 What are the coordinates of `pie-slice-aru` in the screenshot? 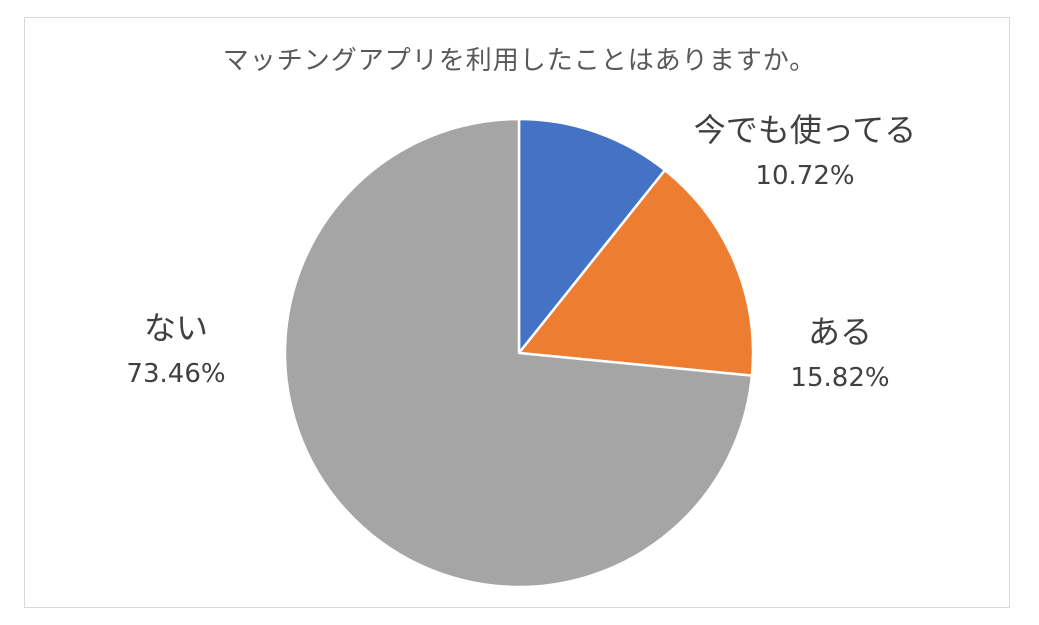 It's located at (636, 272).